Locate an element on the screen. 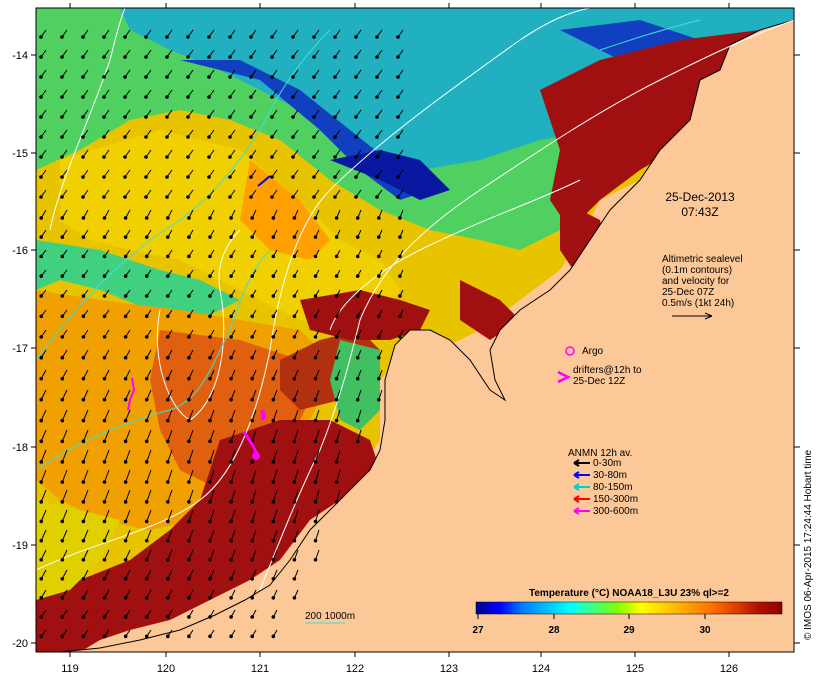  colorbar-title: Temperature (°C) NOAA18_L3U 23% ql>=2 is located at coordinates (629, 593).